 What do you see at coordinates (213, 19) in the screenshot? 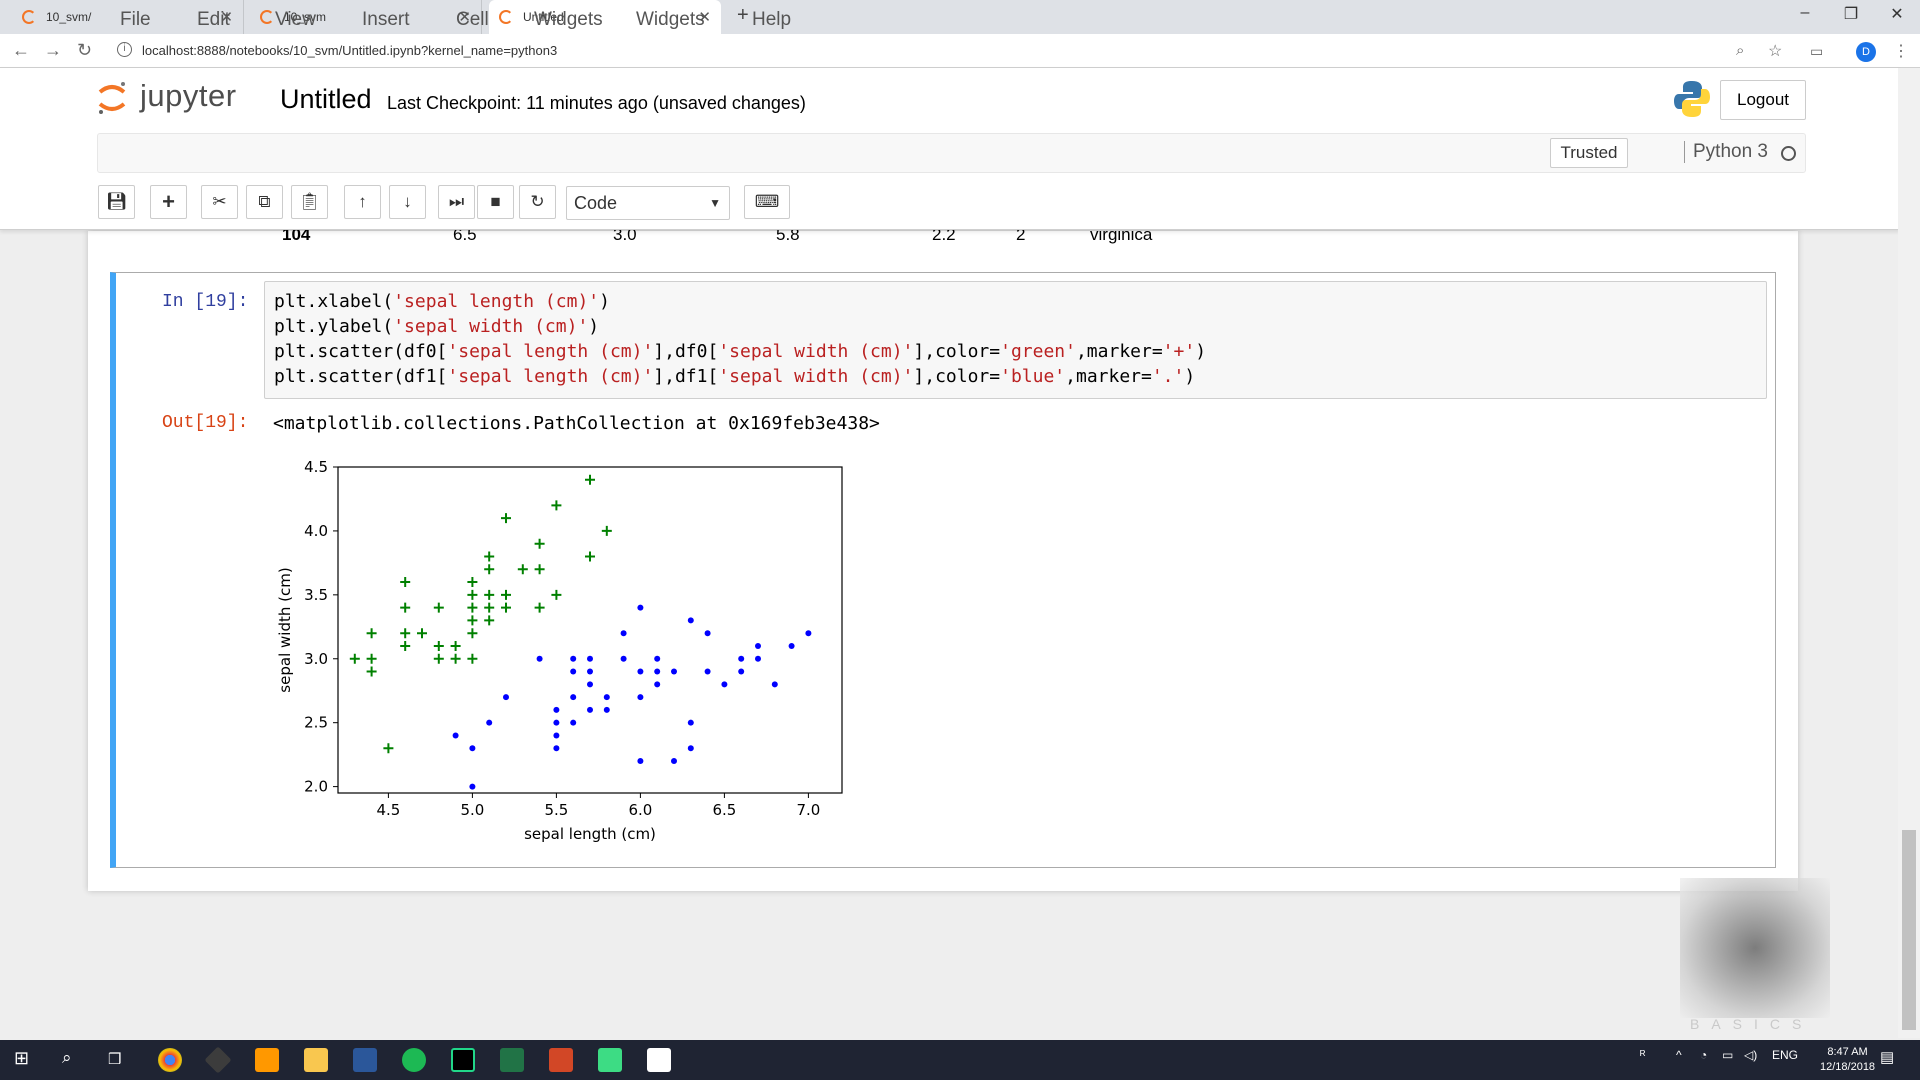
I see `menu-edit: Edit` at bounding box center [213, 19].